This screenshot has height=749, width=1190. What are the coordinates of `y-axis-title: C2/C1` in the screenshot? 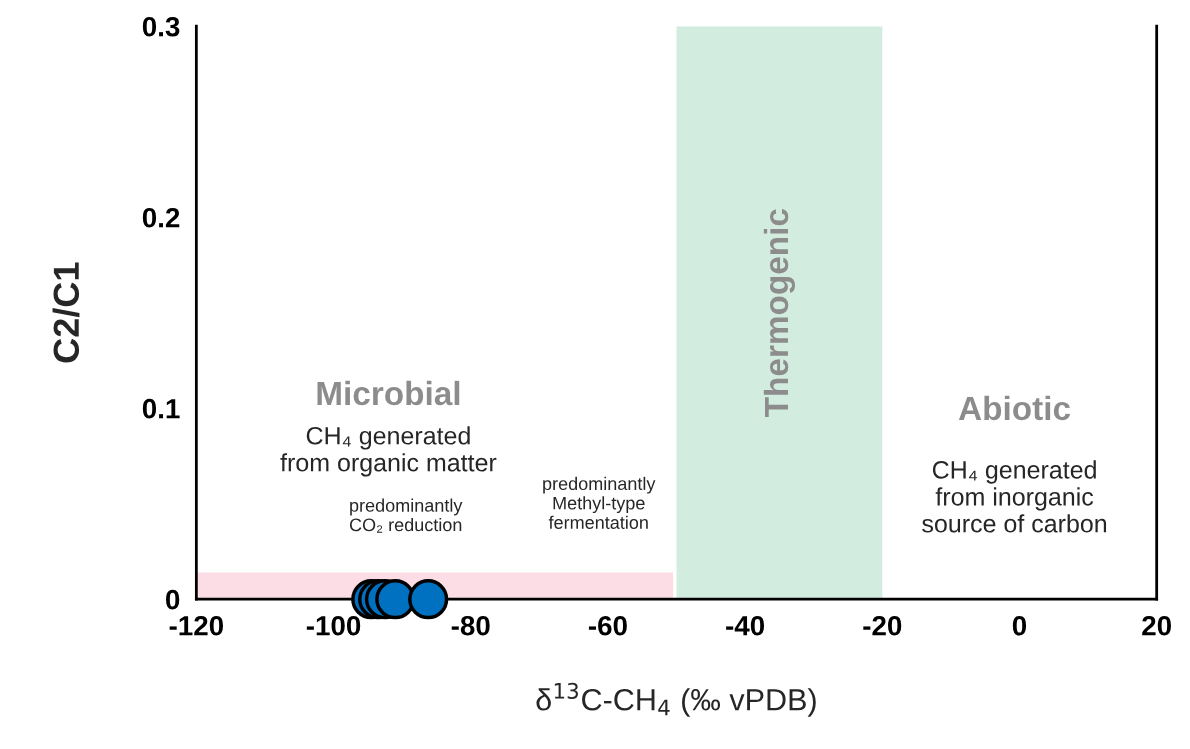 It's located at (66, 312).